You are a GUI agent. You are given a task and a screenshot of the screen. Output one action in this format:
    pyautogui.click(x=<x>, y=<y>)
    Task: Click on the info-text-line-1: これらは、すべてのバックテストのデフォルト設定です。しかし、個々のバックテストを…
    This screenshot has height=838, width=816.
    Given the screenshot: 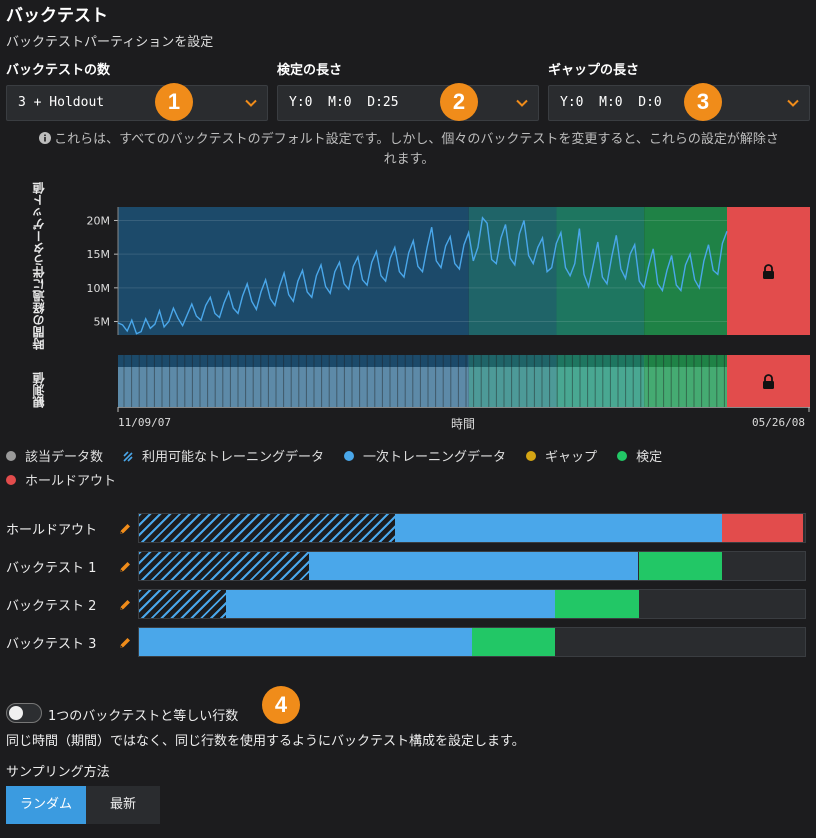 What is the action you would take?
    pyautogui.click(x=416, y=139)
    